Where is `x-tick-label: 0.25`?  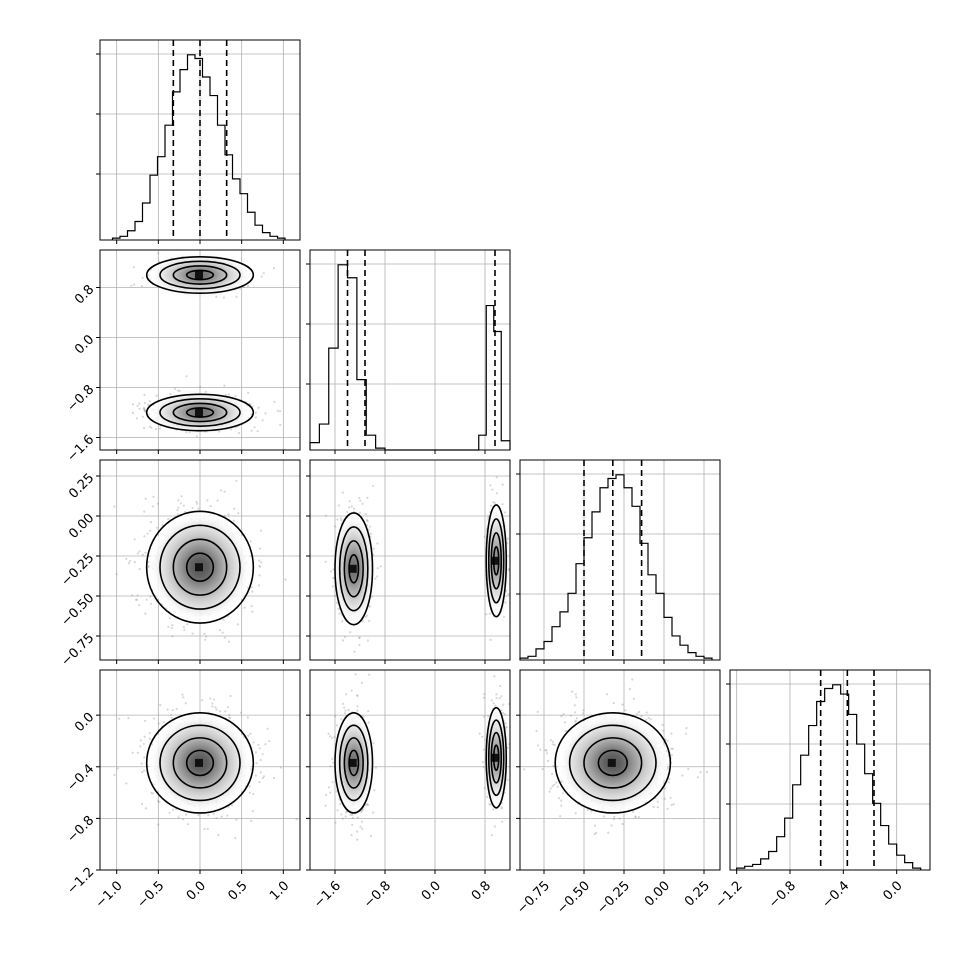 x-tick-label: 0.25 is located at coordinates (697, 893).